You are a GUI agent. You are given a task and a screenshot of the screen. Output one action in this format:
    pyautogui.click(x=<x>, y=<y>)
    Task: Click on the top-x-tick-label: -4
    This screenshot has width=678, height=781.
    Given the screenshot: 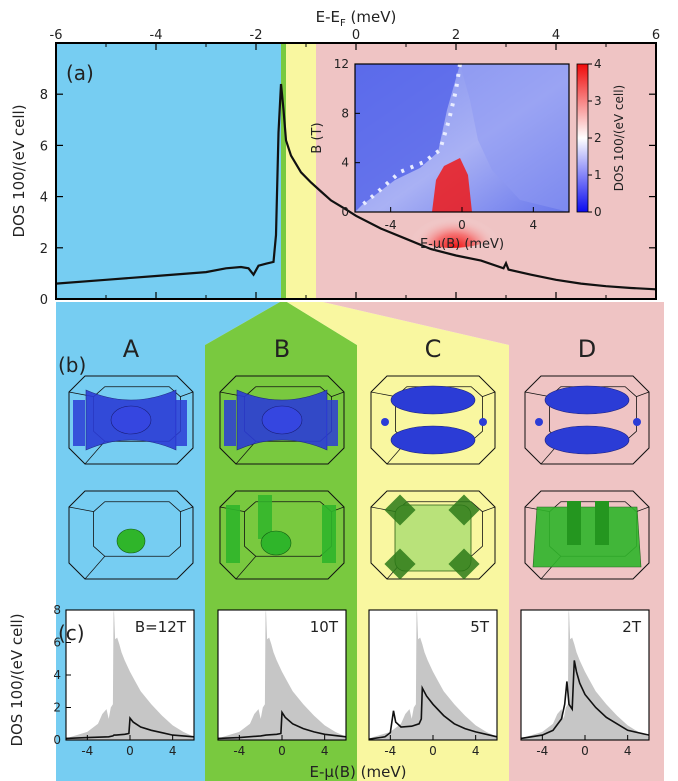 What is the action you would take?
    pyautogui.click(x=156, y=35)
    